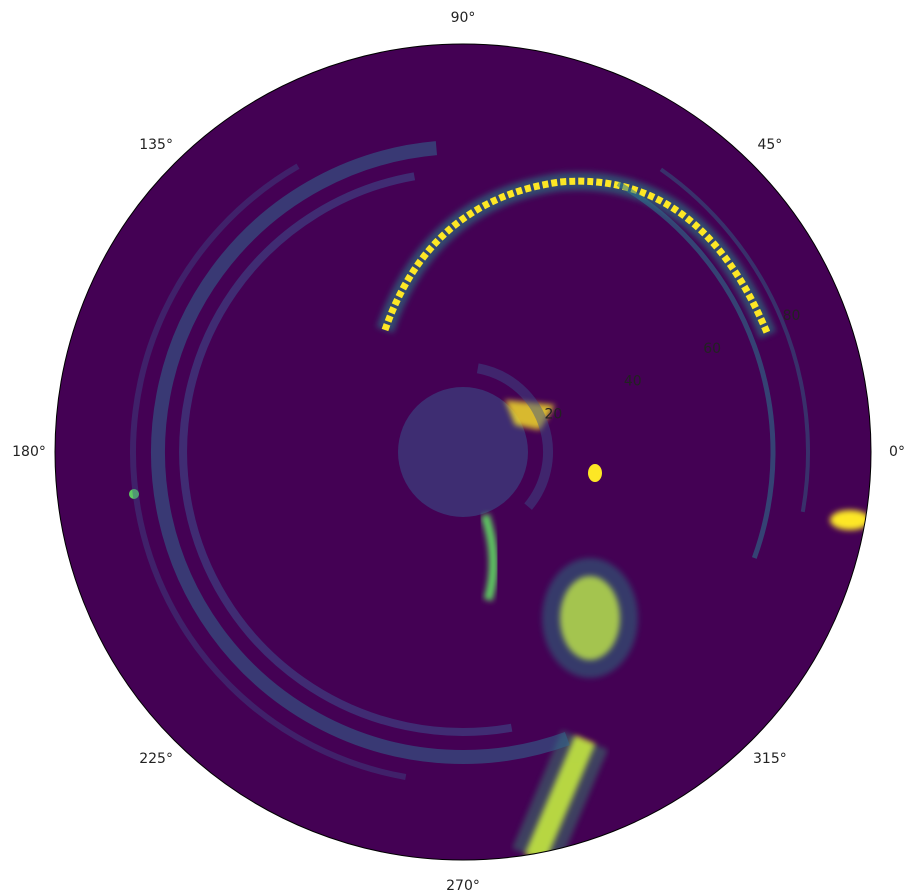 The height and width of the screenshot is (895, 909). I want to click on angle-tick-label: 270°, so click(463, 886).